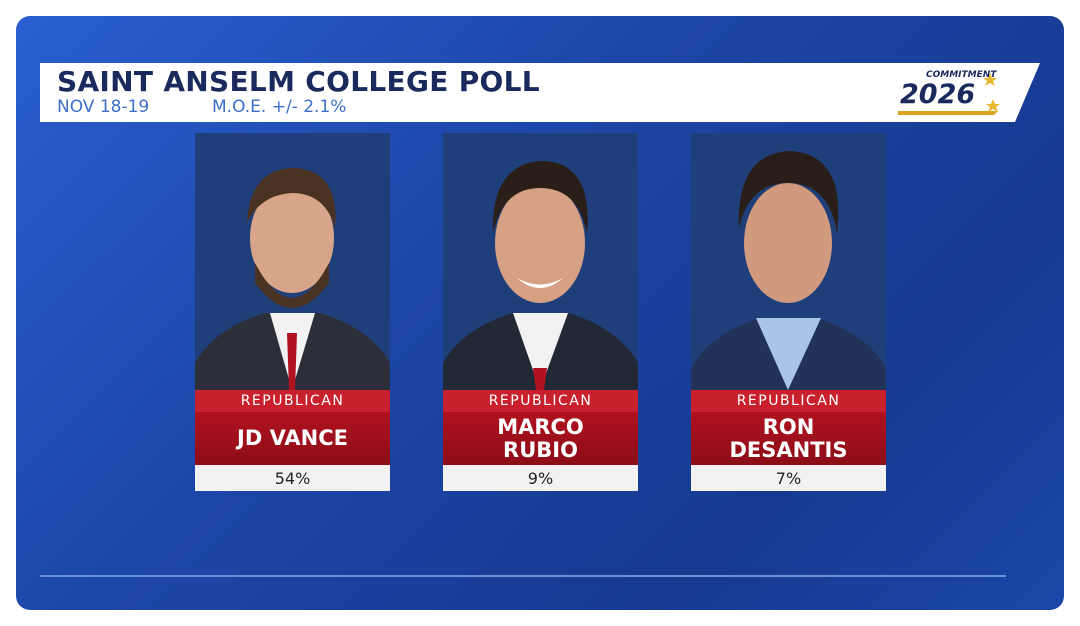 Image resolution: width=1080 pixels, height=626 pixels. I want to click on name-line: JD VANCE, so click(292, 438).